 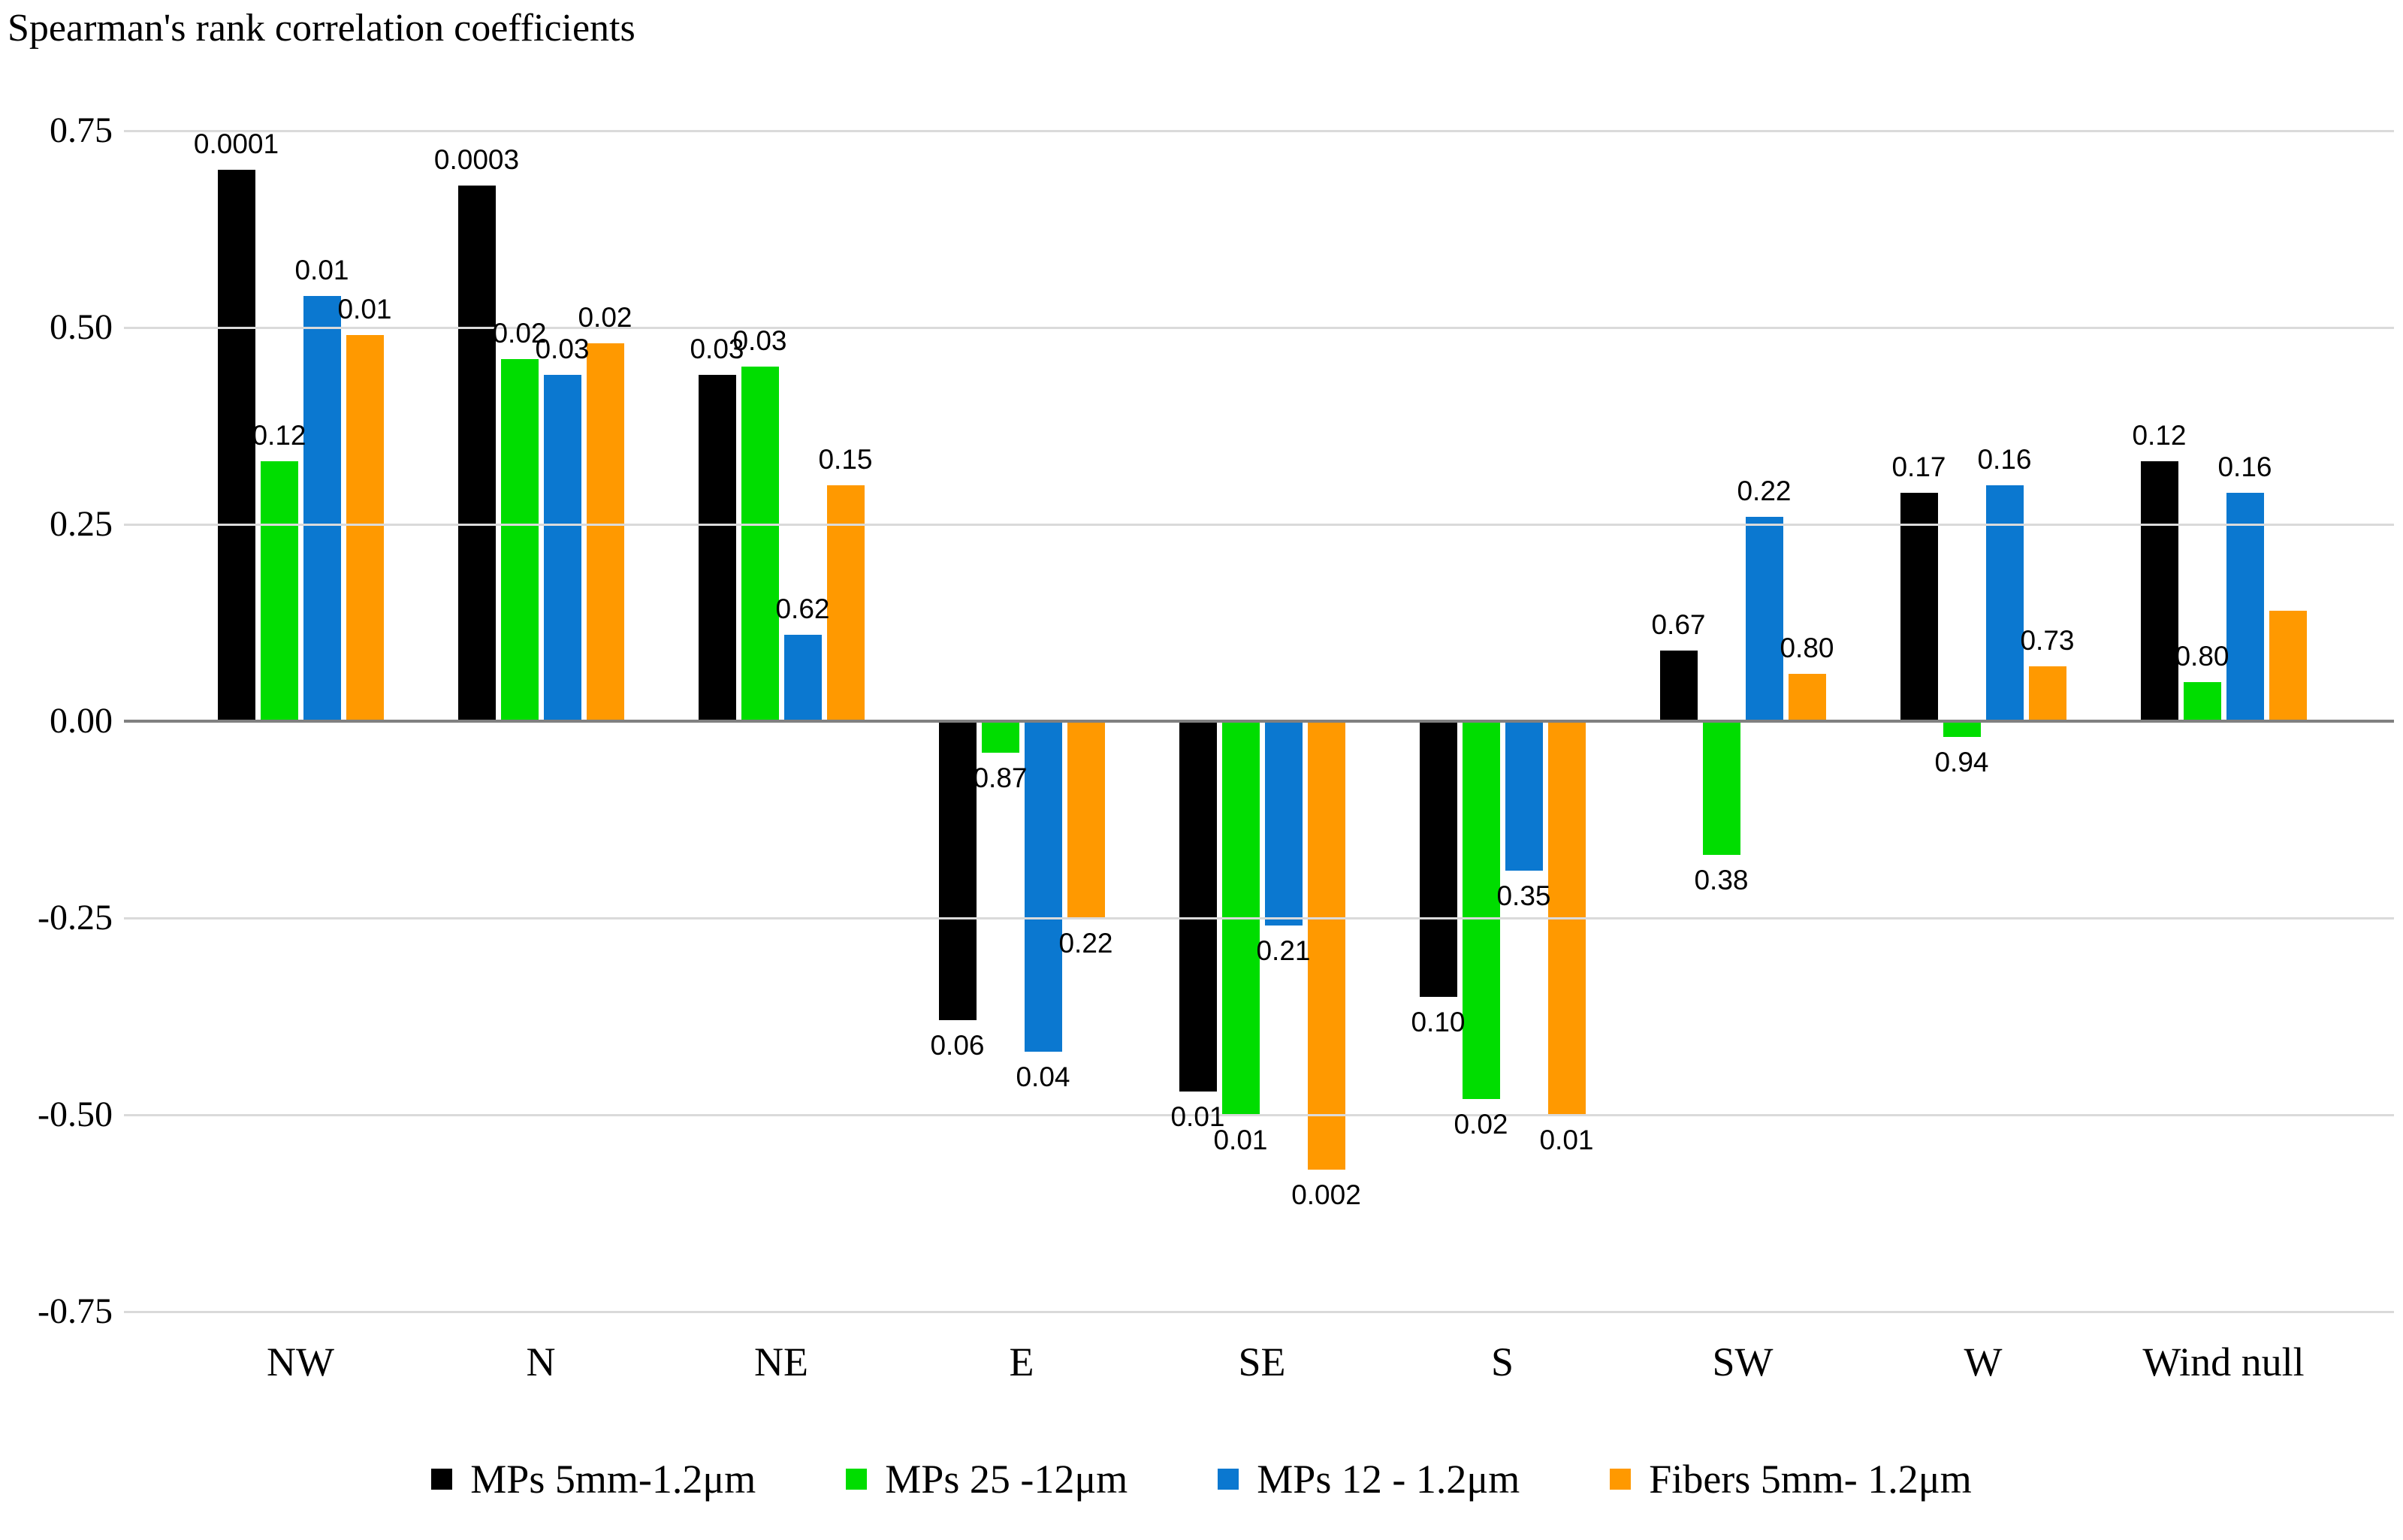 I want to click on x-axis-label: NE, so click(x=781, y=1361).